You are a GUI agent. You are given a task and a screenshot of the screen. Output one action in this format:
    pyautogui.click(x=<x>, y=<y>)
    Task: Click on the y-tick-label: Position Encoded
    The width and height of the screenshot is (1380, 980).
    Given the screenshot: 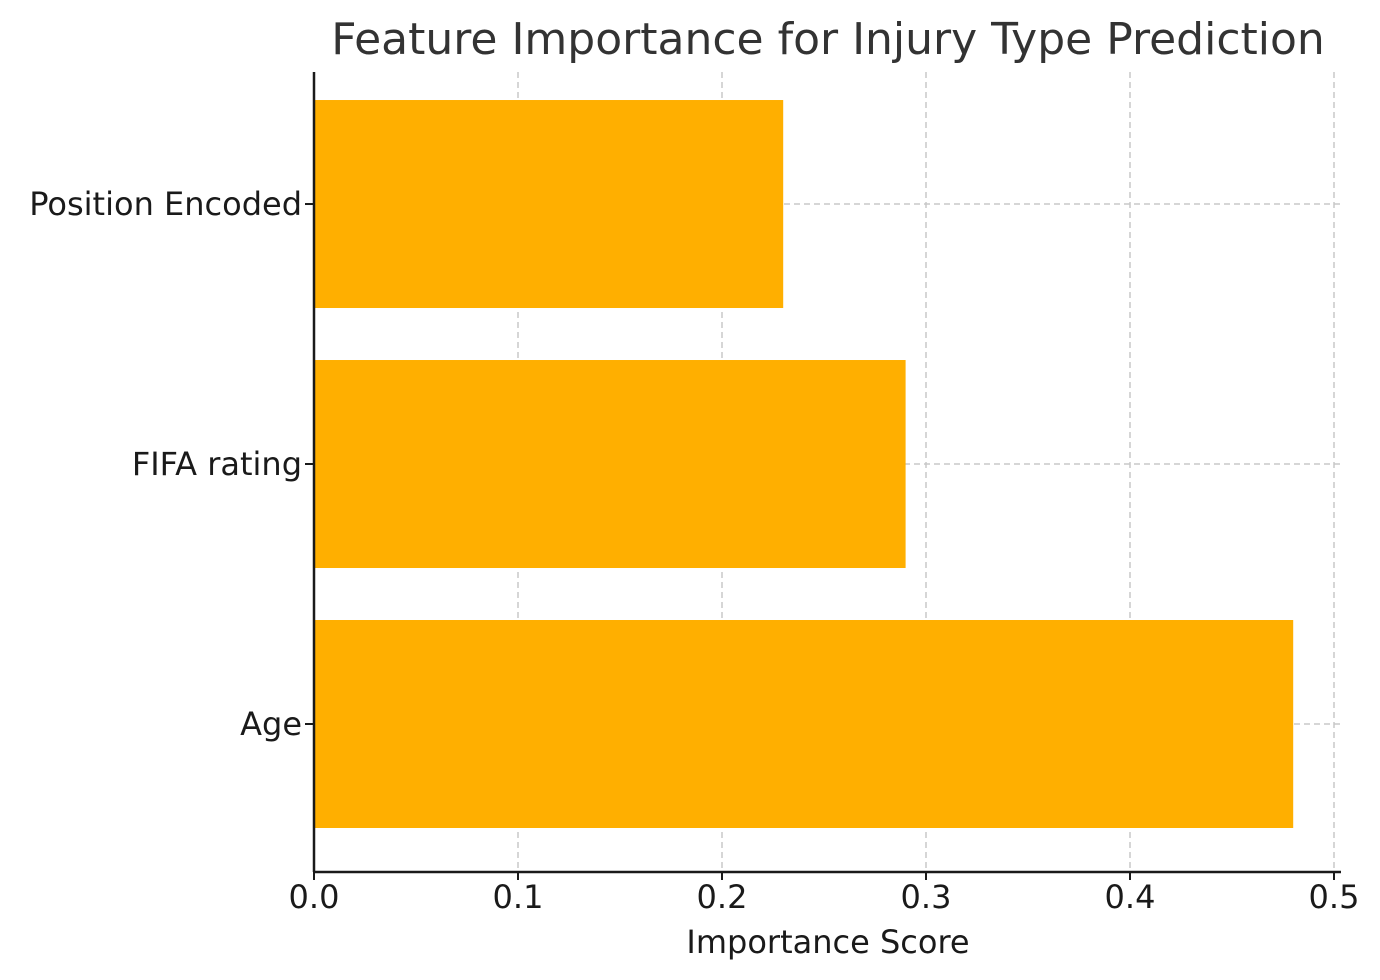 What is the action you would take?
    pyautogui.click(x=165, y=204)
    